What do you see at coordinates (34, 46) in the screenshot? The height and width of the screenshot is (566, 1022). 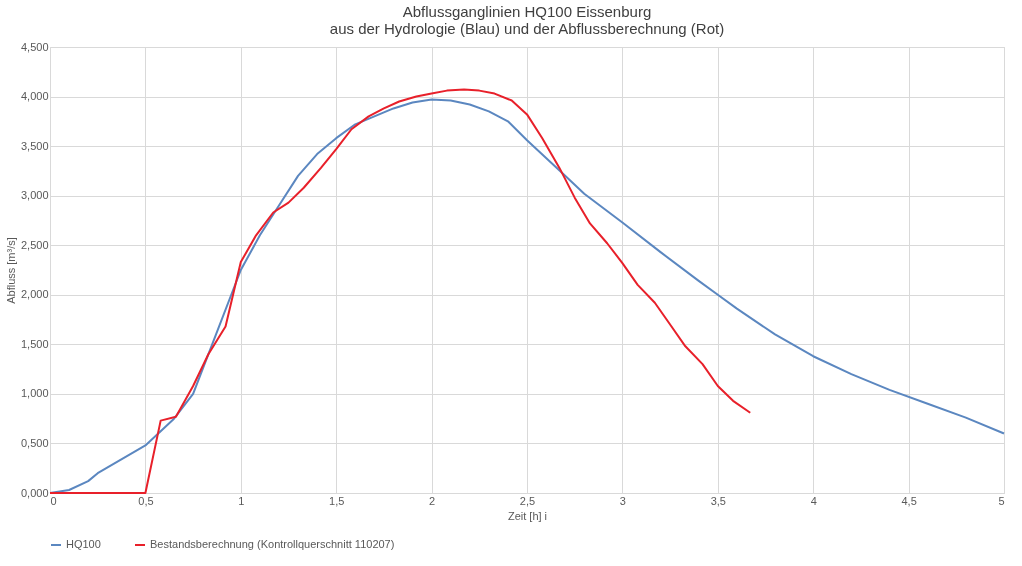 I see `y-tick-label: 4,500` at bounding box center [34, 46].